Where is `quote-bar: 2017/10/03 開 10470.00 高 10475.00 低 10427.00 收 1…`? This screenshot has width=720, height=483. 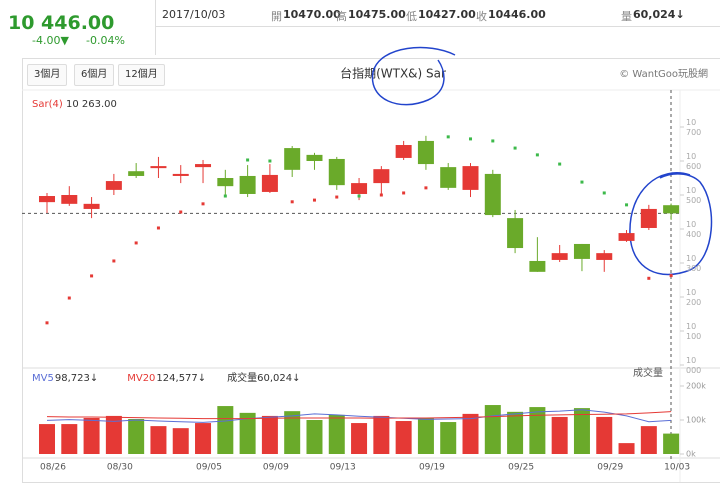 quote-bar: 2017/10/03 開 10470.00 高 10475.00 低 10427.00 收 1… is located at coordinates (438, 15).